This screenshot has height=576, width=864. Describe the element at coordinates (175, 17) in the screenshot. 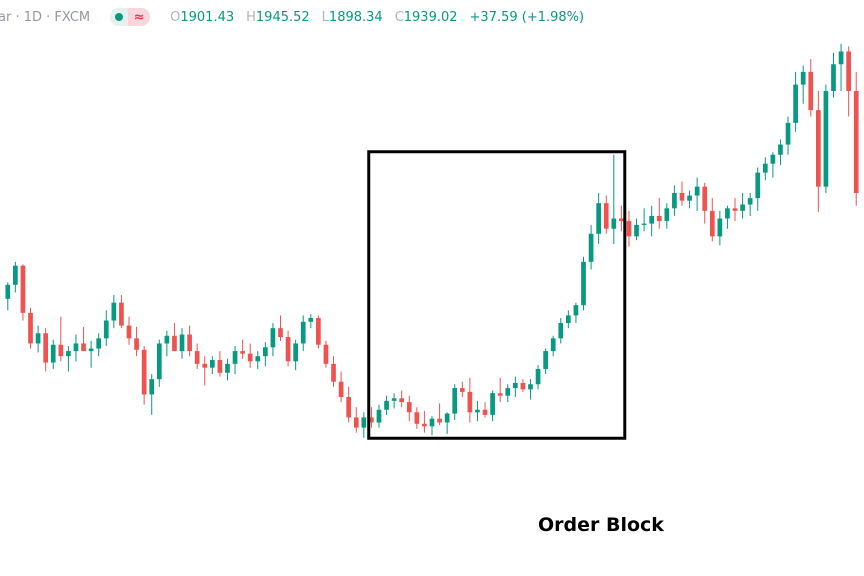

I see `open-key: O` at that location.